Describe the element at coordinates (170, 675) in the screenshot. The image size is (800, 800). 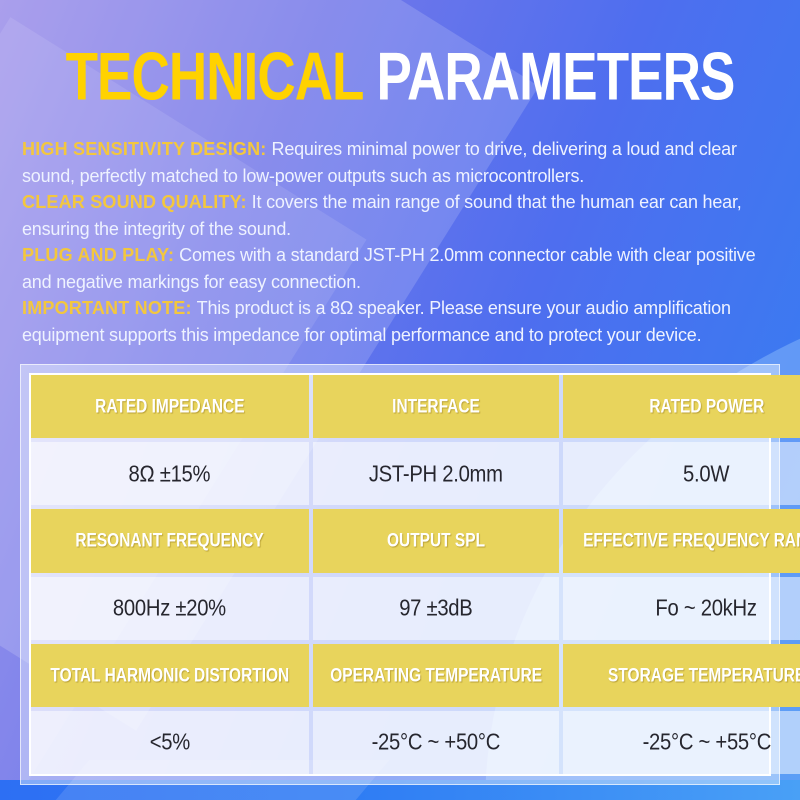
I see `spec-header-cell: TOTAL HARMONIC DISTORTION` at that location.